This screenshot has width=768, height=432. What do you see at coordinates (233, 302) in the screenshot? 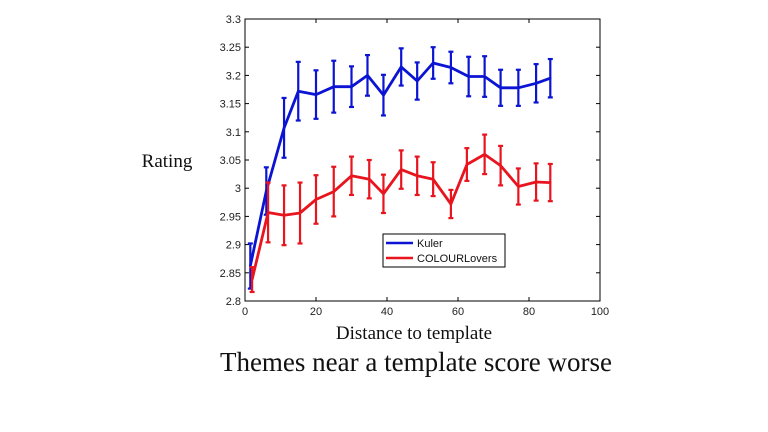
I see `y-tick-label: 2.8` at bounding box center [233, 302].